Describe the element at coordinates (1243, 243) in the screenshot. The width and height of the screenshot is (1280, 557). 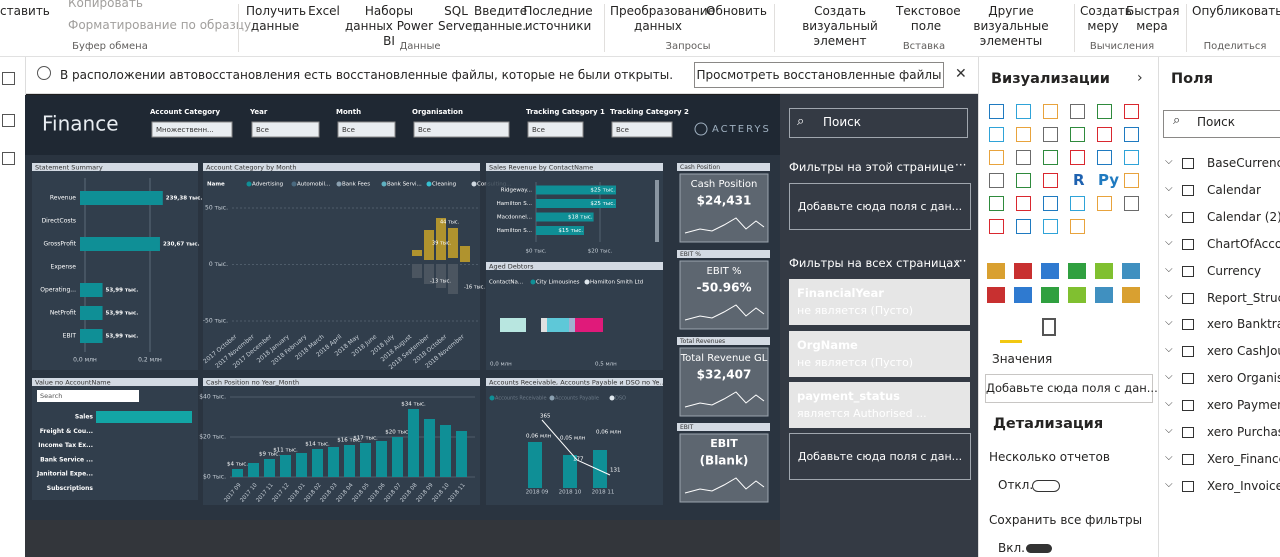
I see `table-name: ChartOfAccounts` at that location.